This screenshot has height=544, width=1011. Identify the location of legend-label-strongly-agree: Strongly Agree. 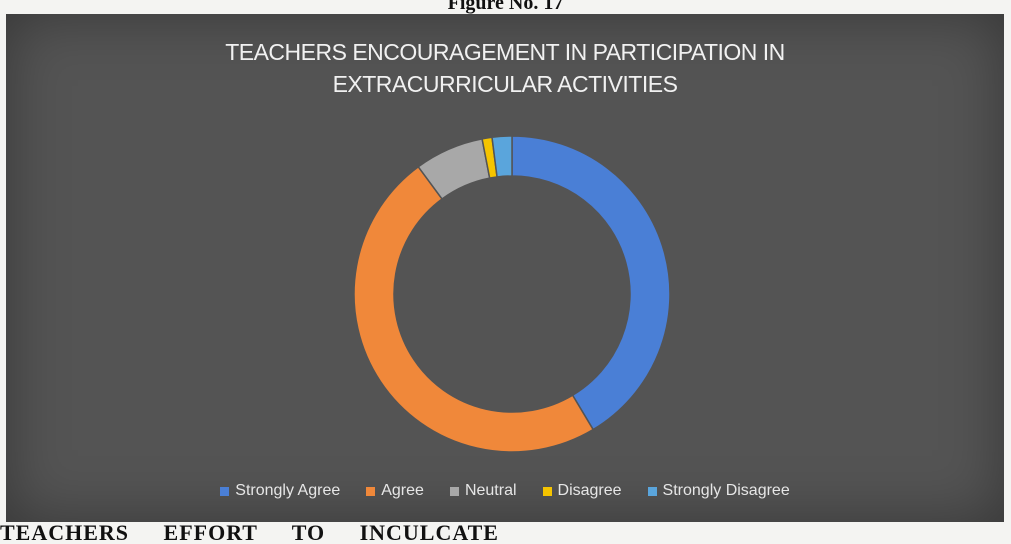
(288, 490).